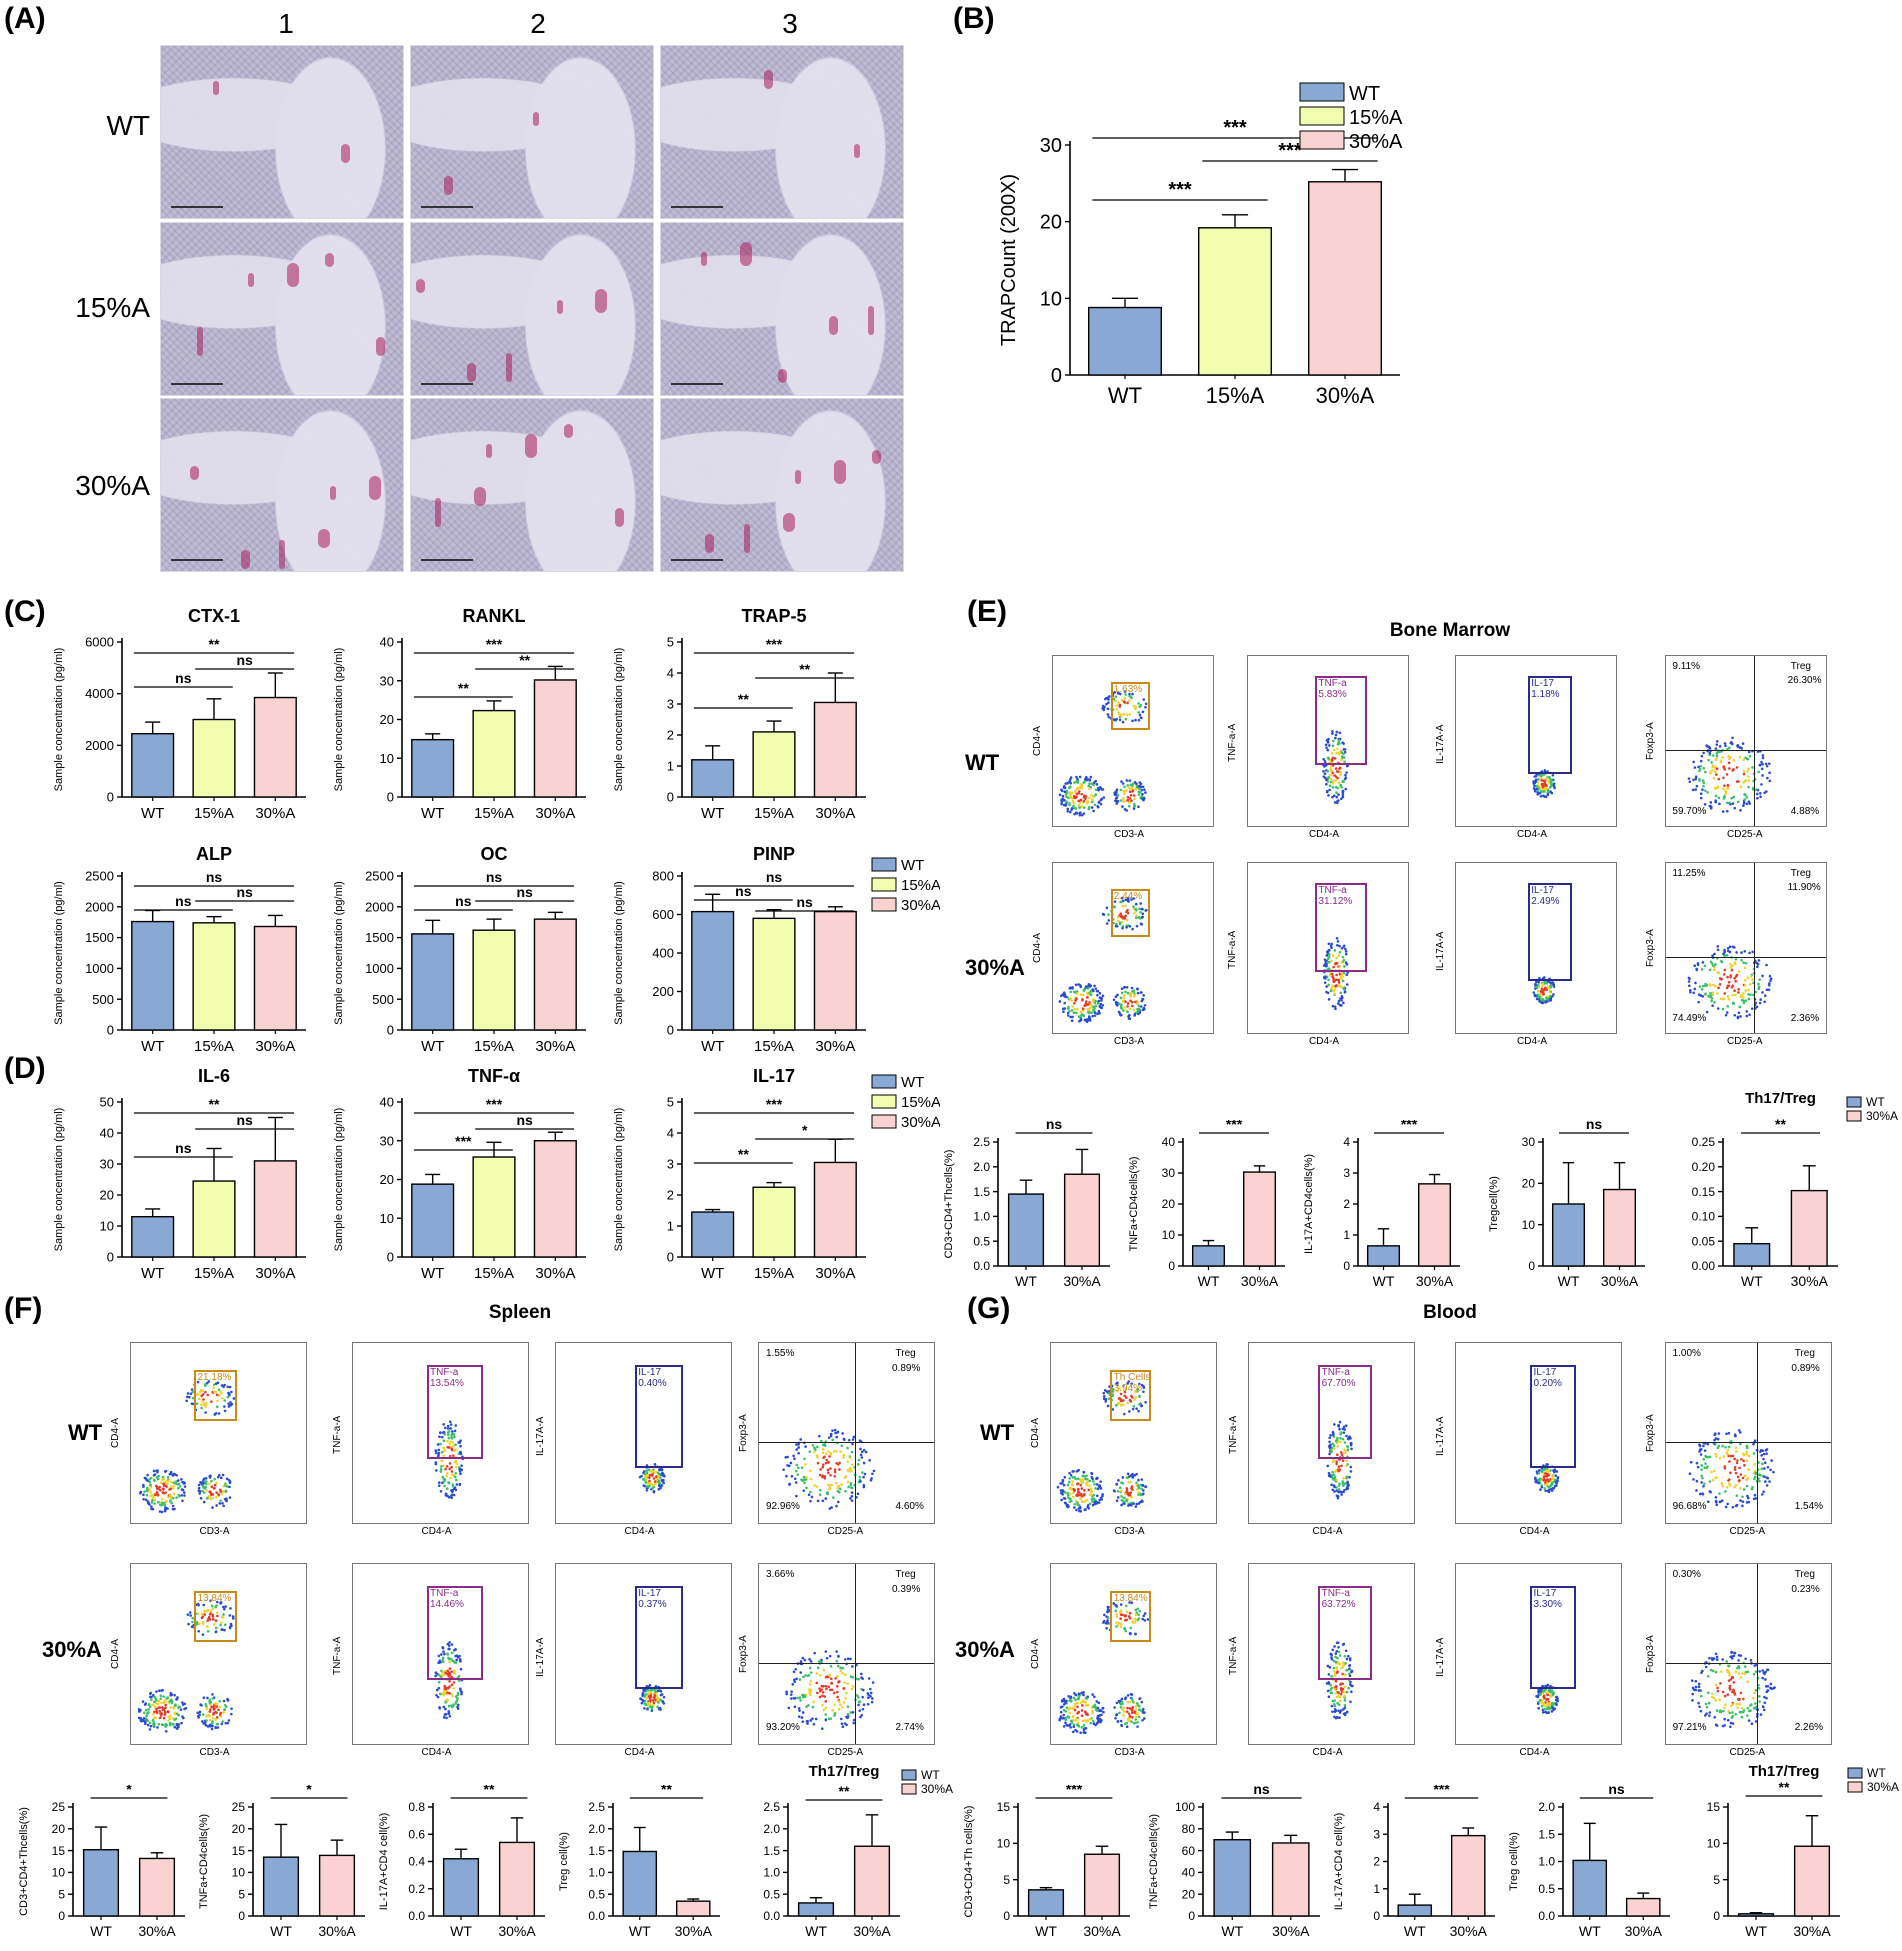 This screenshot has width=1902, height=1951. Describe the element at coordinates (532, 309) in the screenshot. I see `micrograph-r2-c2` at that location.